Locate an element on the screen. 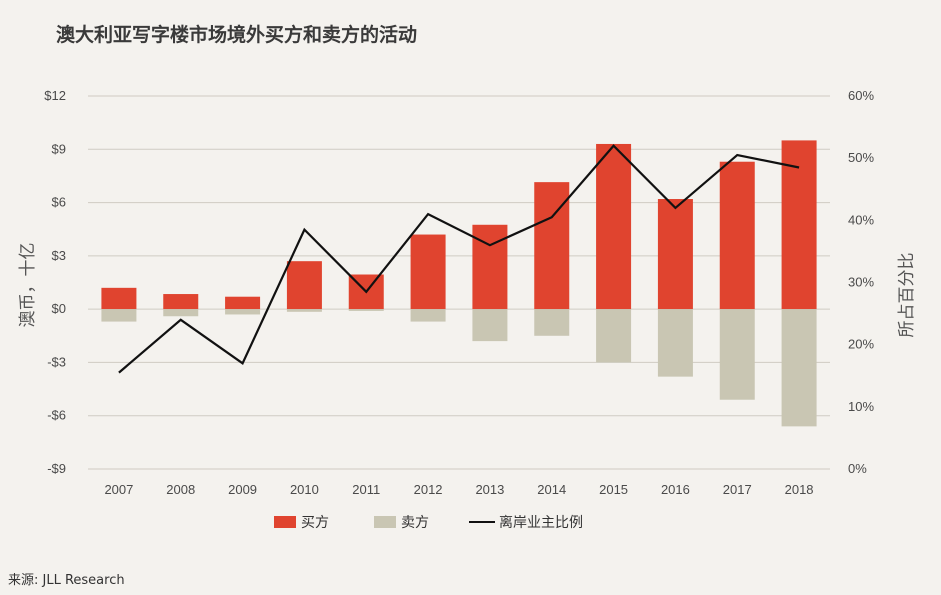 The width and height of the screenshot is (941, 595). y-left-tick-label: $6 is located at coordinates (59, 202).